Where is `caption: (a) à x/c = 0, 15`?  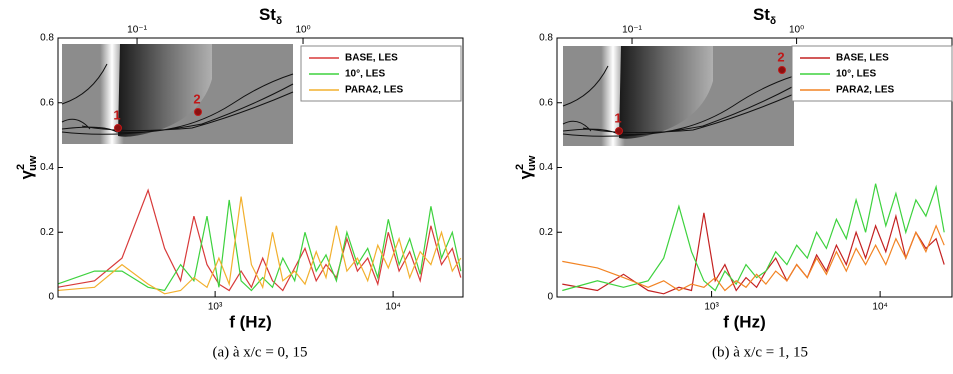
caption: (a) à x/c = 0, 15 is located at coordinates (259, 352).